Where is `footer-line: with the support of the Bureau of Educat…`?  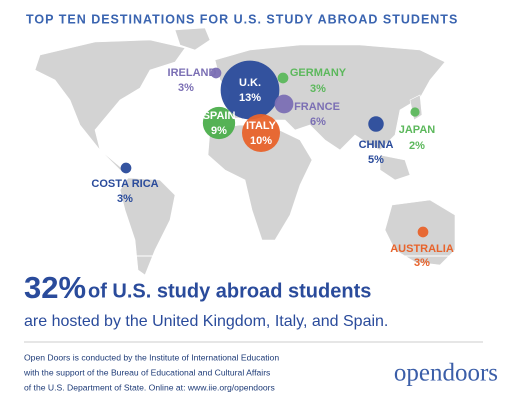 footer-line: with the support of the Bureau of Educat… is located at coordinates (146, 372).